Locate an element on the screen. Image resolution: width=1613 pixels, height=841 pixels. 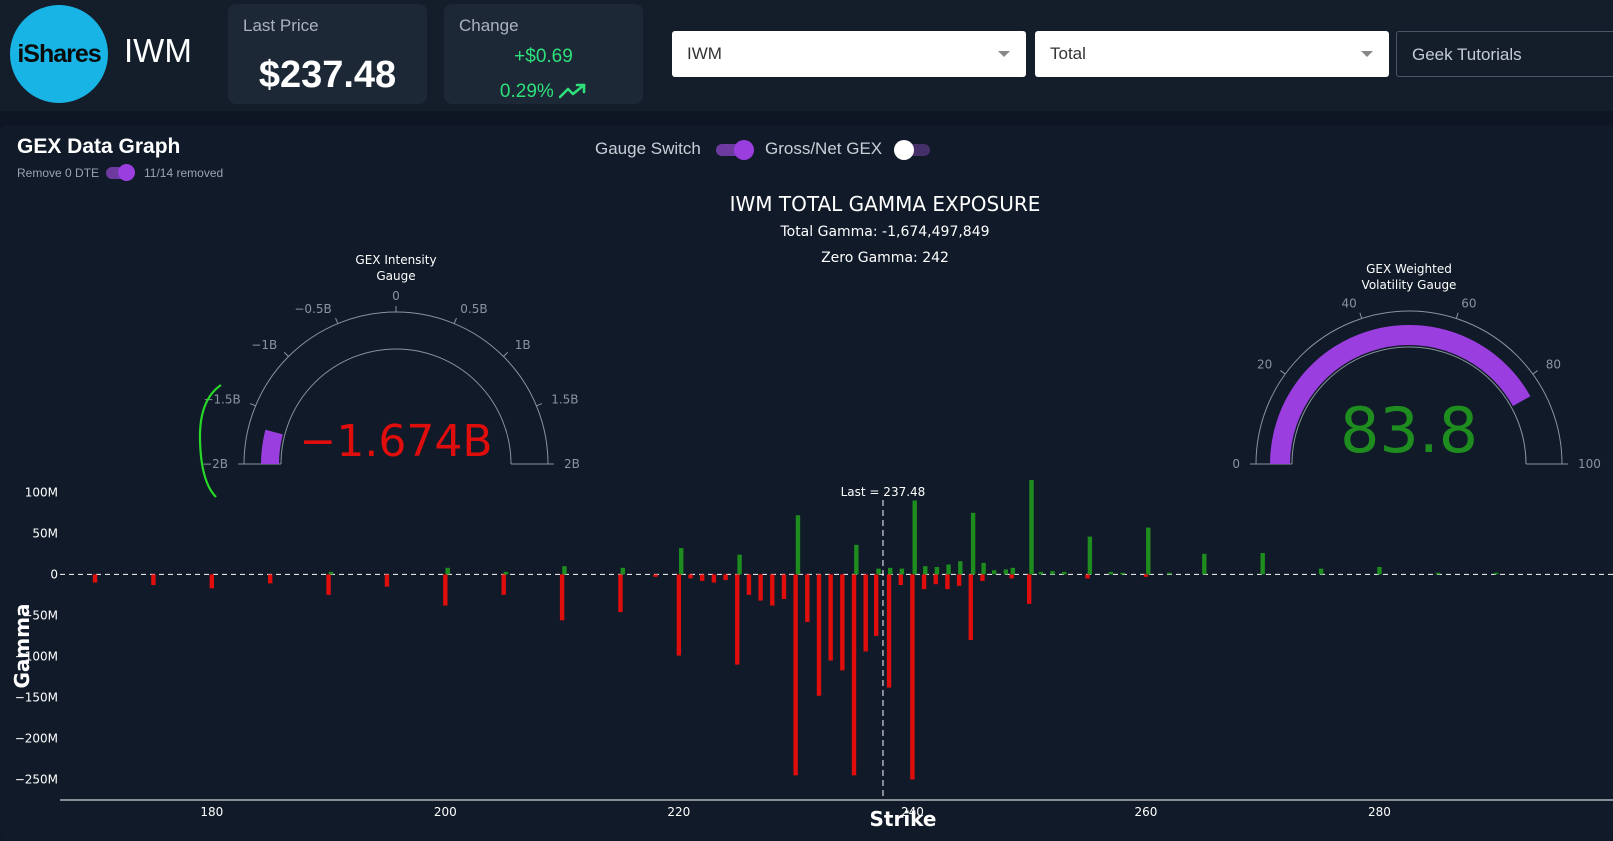
y-tick-label: 0 is located at coordinates (54, 574).